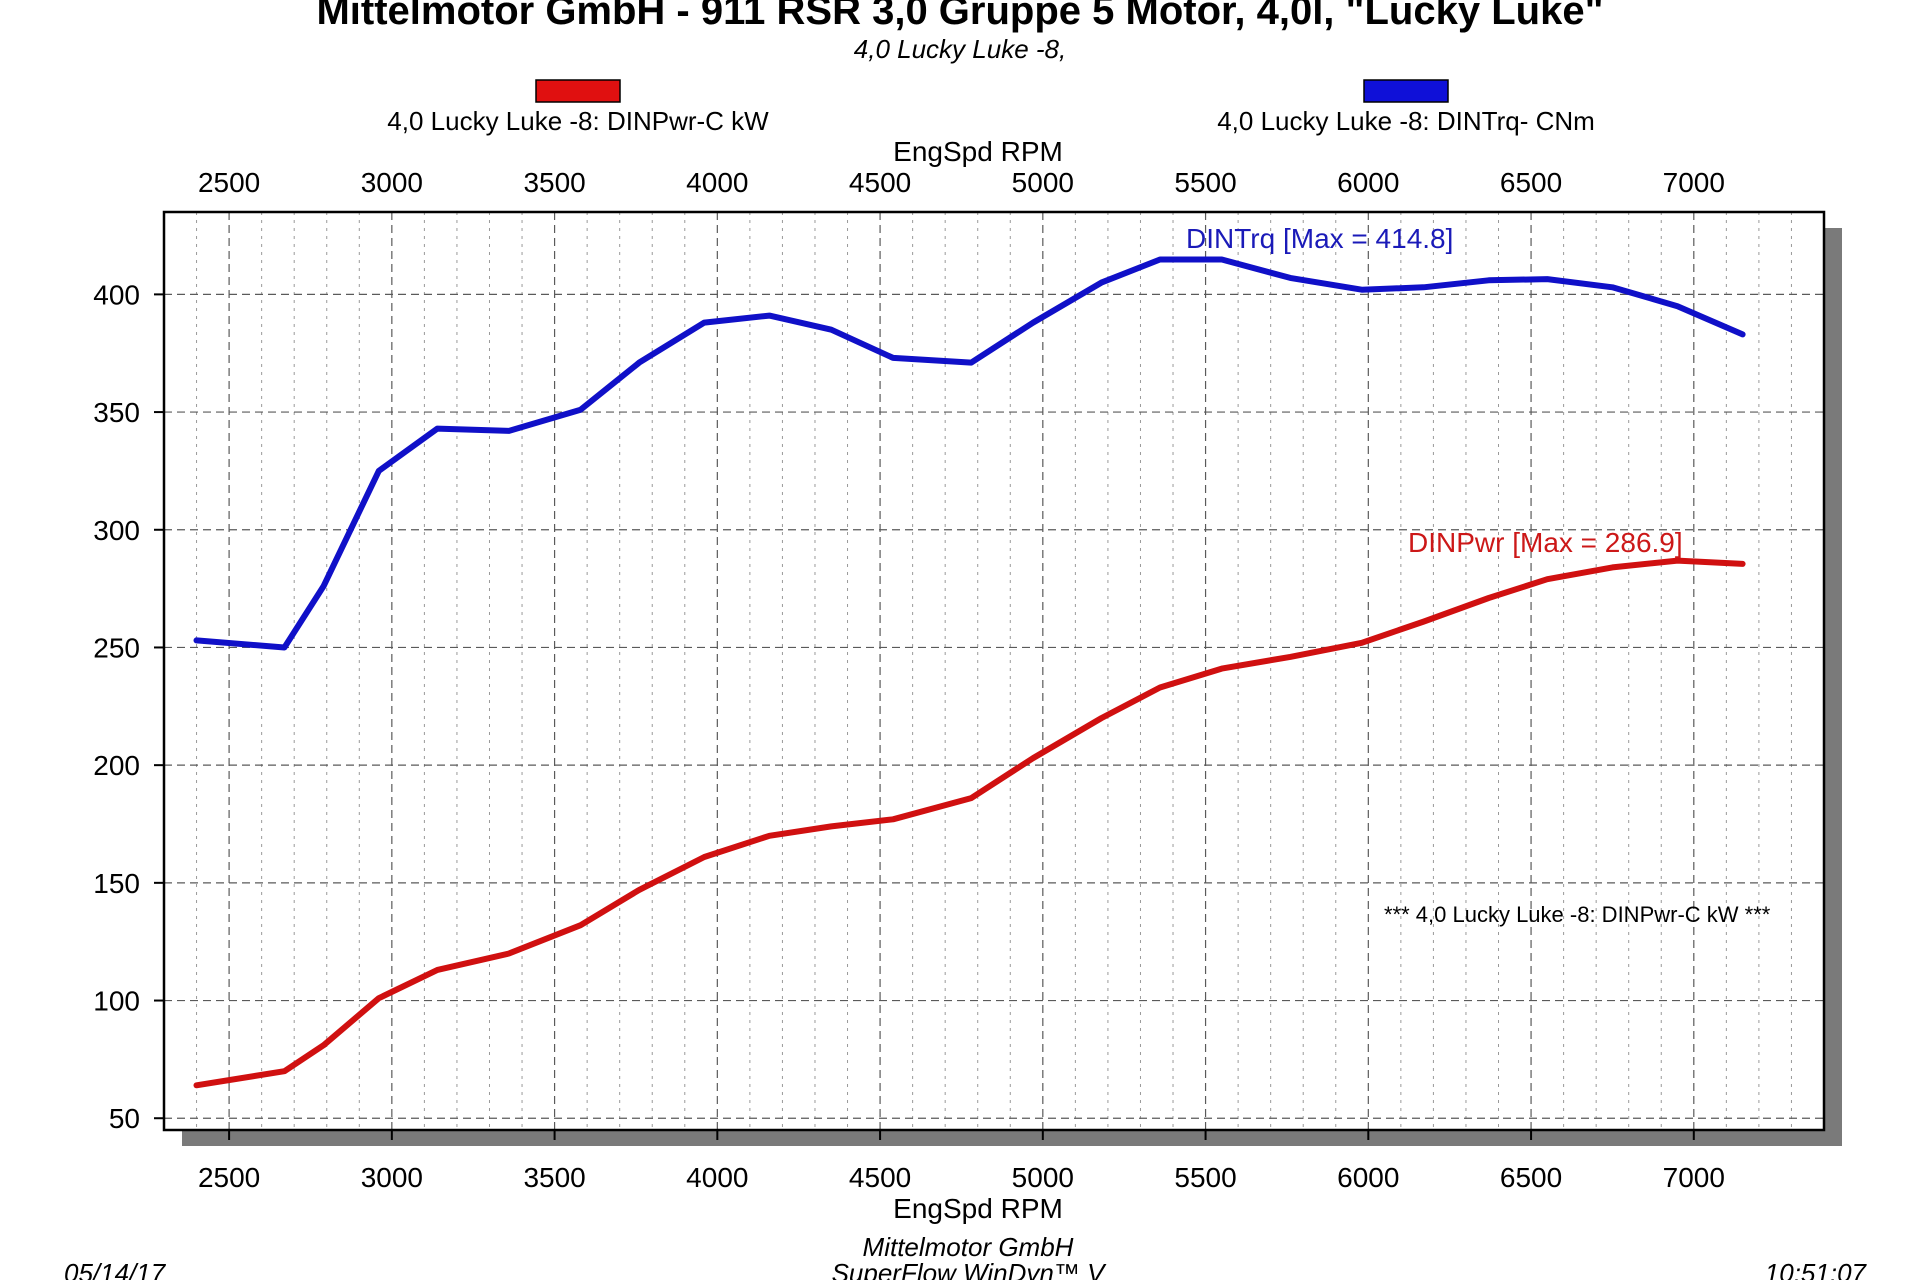 The height and width of the screenshot is (1280, 1920). I want to click on y-tick-label: 400, so click(116, 294).